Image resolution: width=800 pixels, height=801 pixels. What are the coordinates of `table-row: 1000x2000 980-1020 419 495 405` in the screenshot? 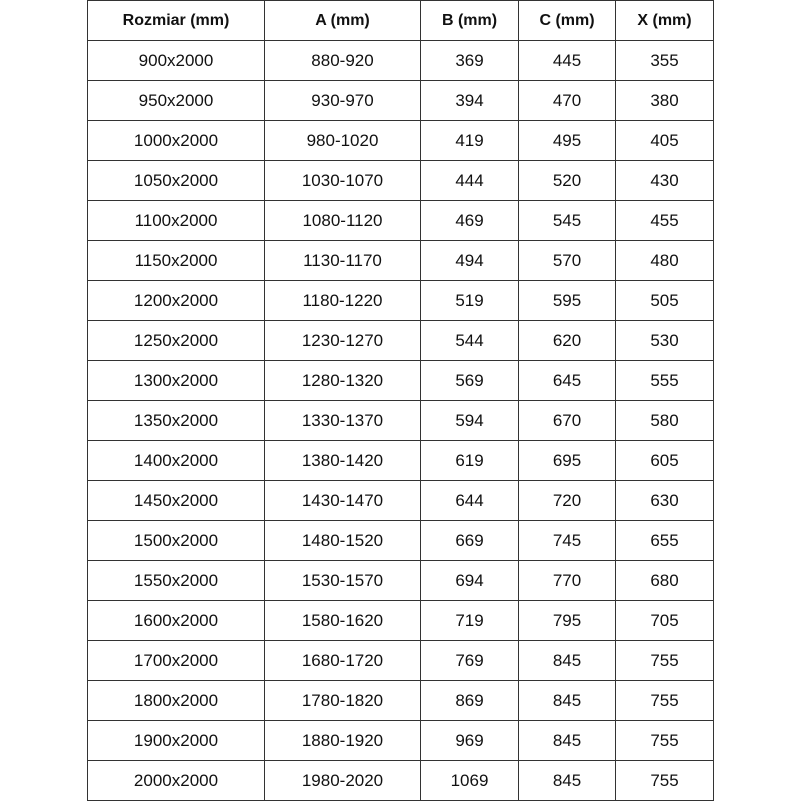 It's located at (400, 140).